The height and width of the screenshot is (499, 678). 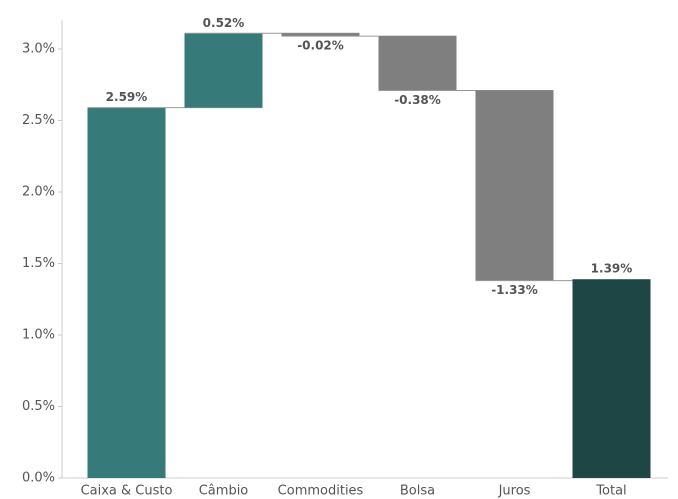 I want to click on value-label: 1.39%, so click(x=612, y=269).